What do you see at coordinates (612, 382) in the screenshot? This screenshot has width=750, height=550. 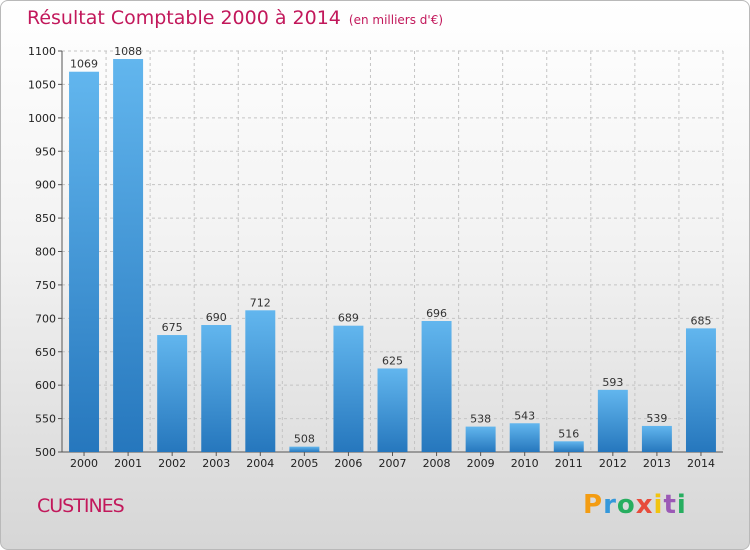 I see `data-label-2012: 593` at bounding box center [612, 382].